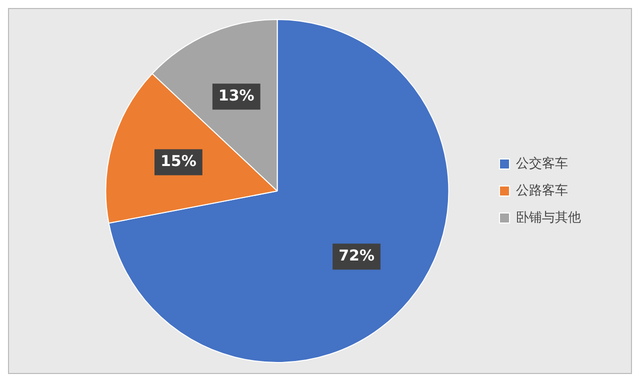  I want to click on data-label: 72%, so click(356, 255).